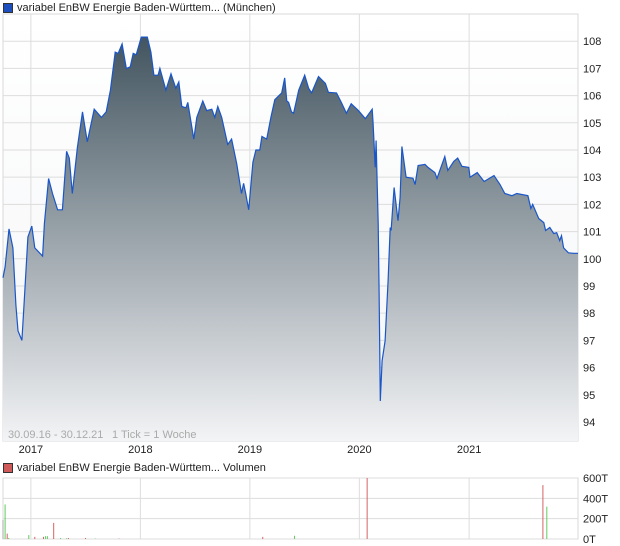  Describe the element at coordinates (8, 468) in the screenshot. I see `volume-legend-swatch` at that location.